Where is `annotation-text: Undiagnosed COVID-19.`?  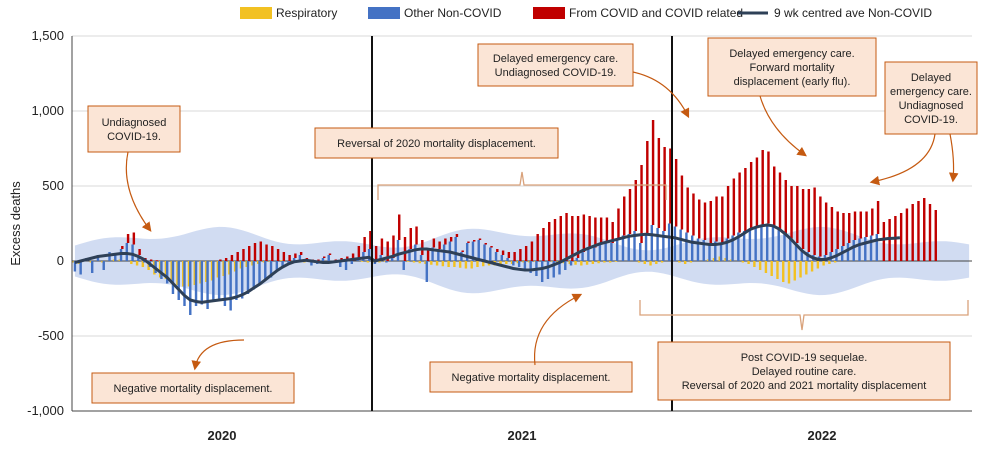
annotation-text: Undiagnosed COVID-19. is located at coordinates (556, 73).